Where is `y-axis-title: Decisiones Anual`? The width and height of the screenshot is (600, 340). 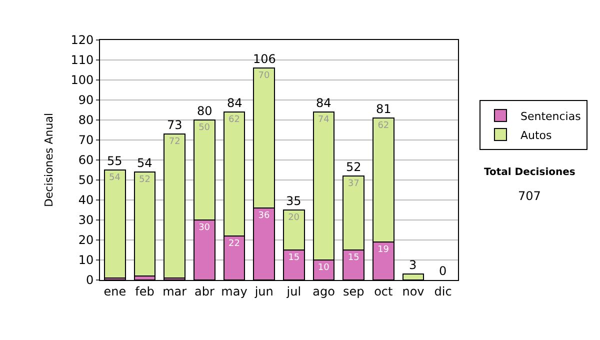 y-axis-title: Decisiones Anual is located at coordinates (49, 160).